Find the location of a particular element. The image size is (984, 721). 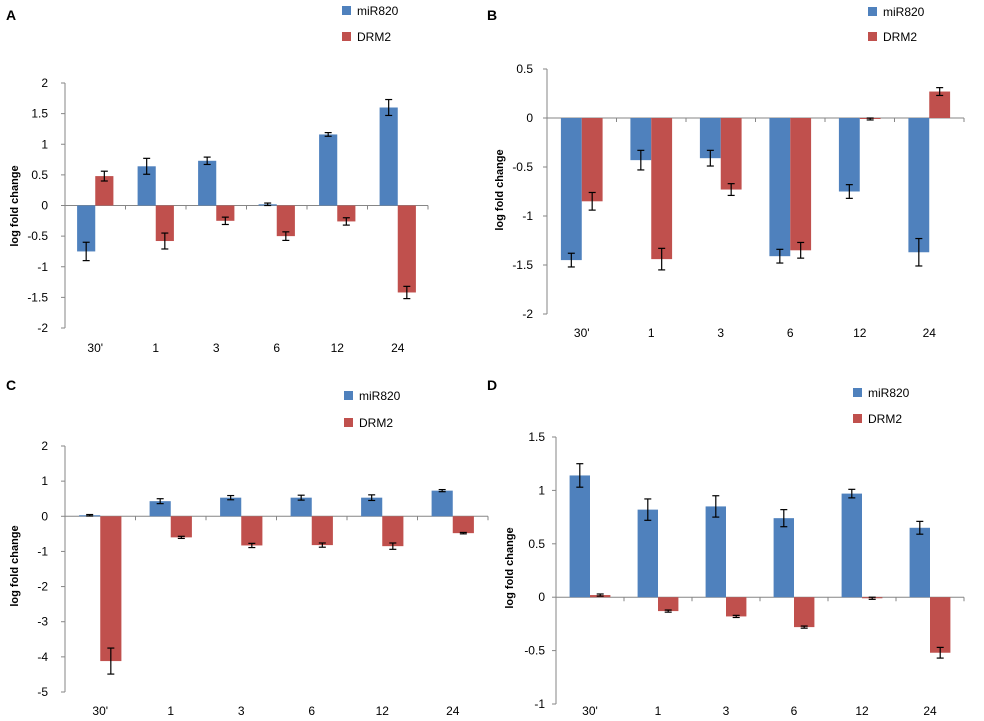

y-tick-label: -4 is located at coordinates (42, 657).